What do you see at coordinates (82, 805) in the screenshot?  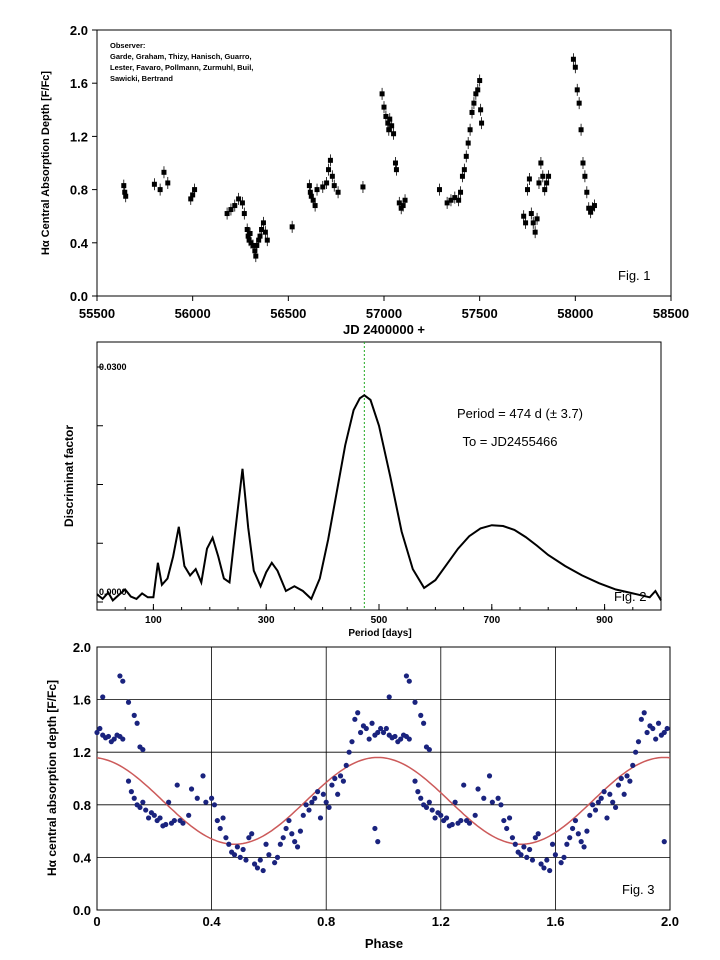 I see `fig3-y-tick-label: 0.8` at bounding box center [82, 805].